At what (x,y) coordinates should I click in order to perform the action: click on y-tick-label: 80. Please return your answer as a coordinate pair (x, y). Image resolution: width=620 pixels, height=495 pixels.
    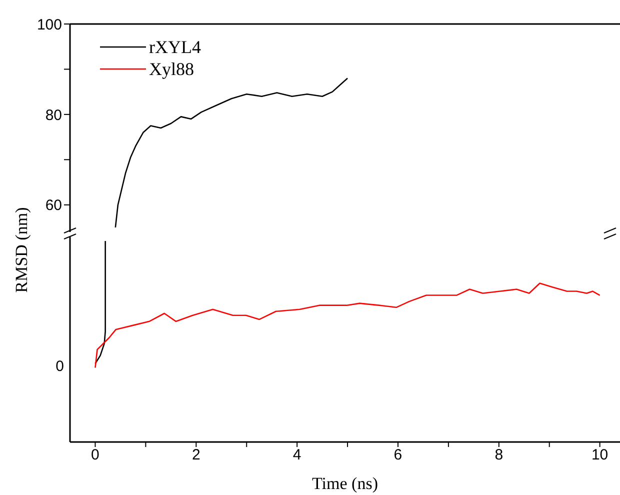
    Looking at the image, I should click on (53, 115).